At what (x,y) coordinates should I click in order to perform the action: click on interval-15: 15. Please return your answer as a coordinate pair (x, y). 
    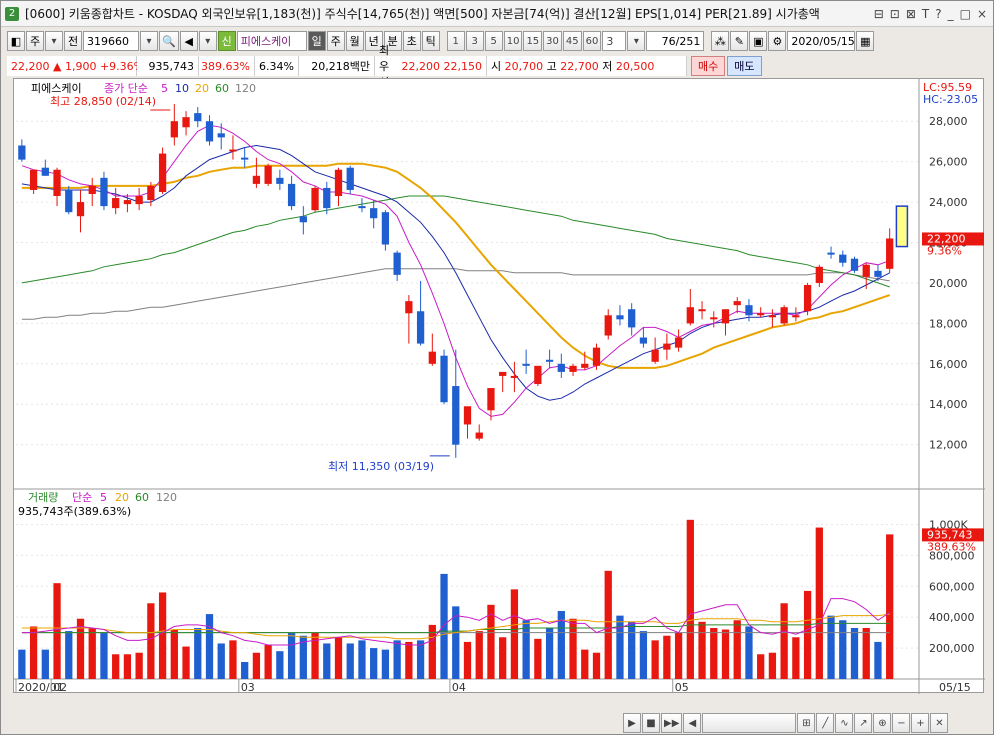
    Looking at the image, I should click on (533, 41).